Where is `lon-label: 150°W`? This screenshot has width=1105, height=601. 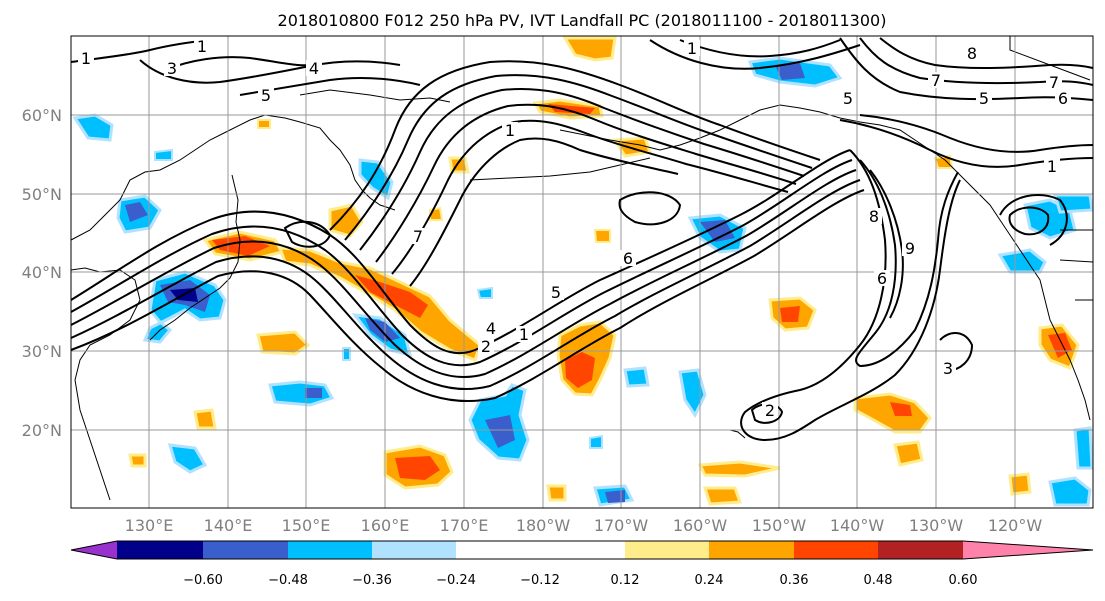 lon-label: 150°W is located at coordinates (779, 525).